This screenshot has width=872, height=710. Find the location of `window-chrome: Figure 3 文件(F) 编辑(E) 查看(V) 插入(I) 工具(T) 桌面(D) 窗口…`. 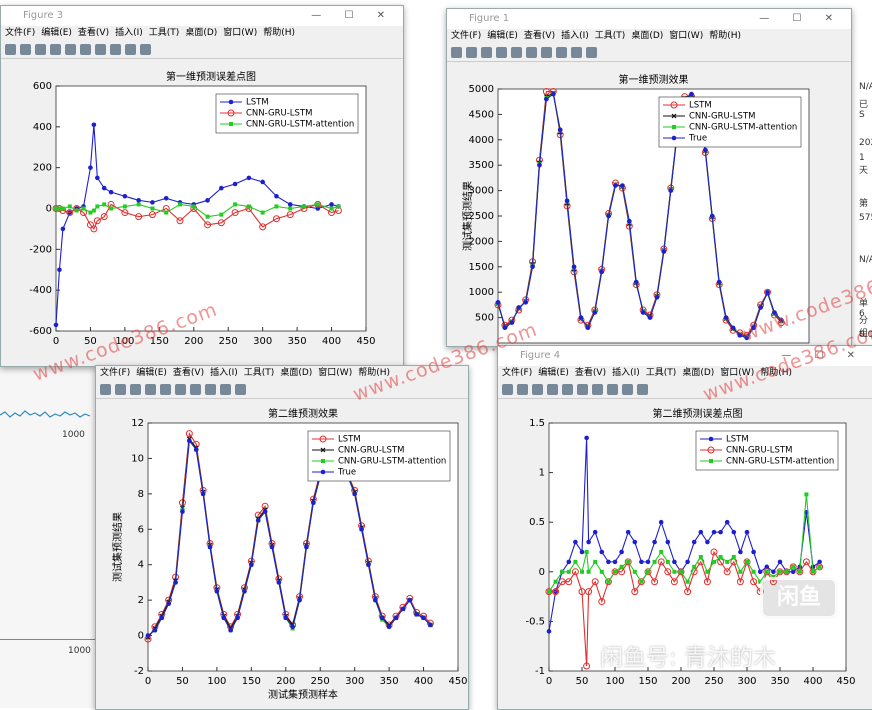

window-chrome: Figure 3 文件(F) 编辑(E) 查看(V) 插入(I) 工具(T) 桌面(D) 窗口… is located at coordinates (202, 32).